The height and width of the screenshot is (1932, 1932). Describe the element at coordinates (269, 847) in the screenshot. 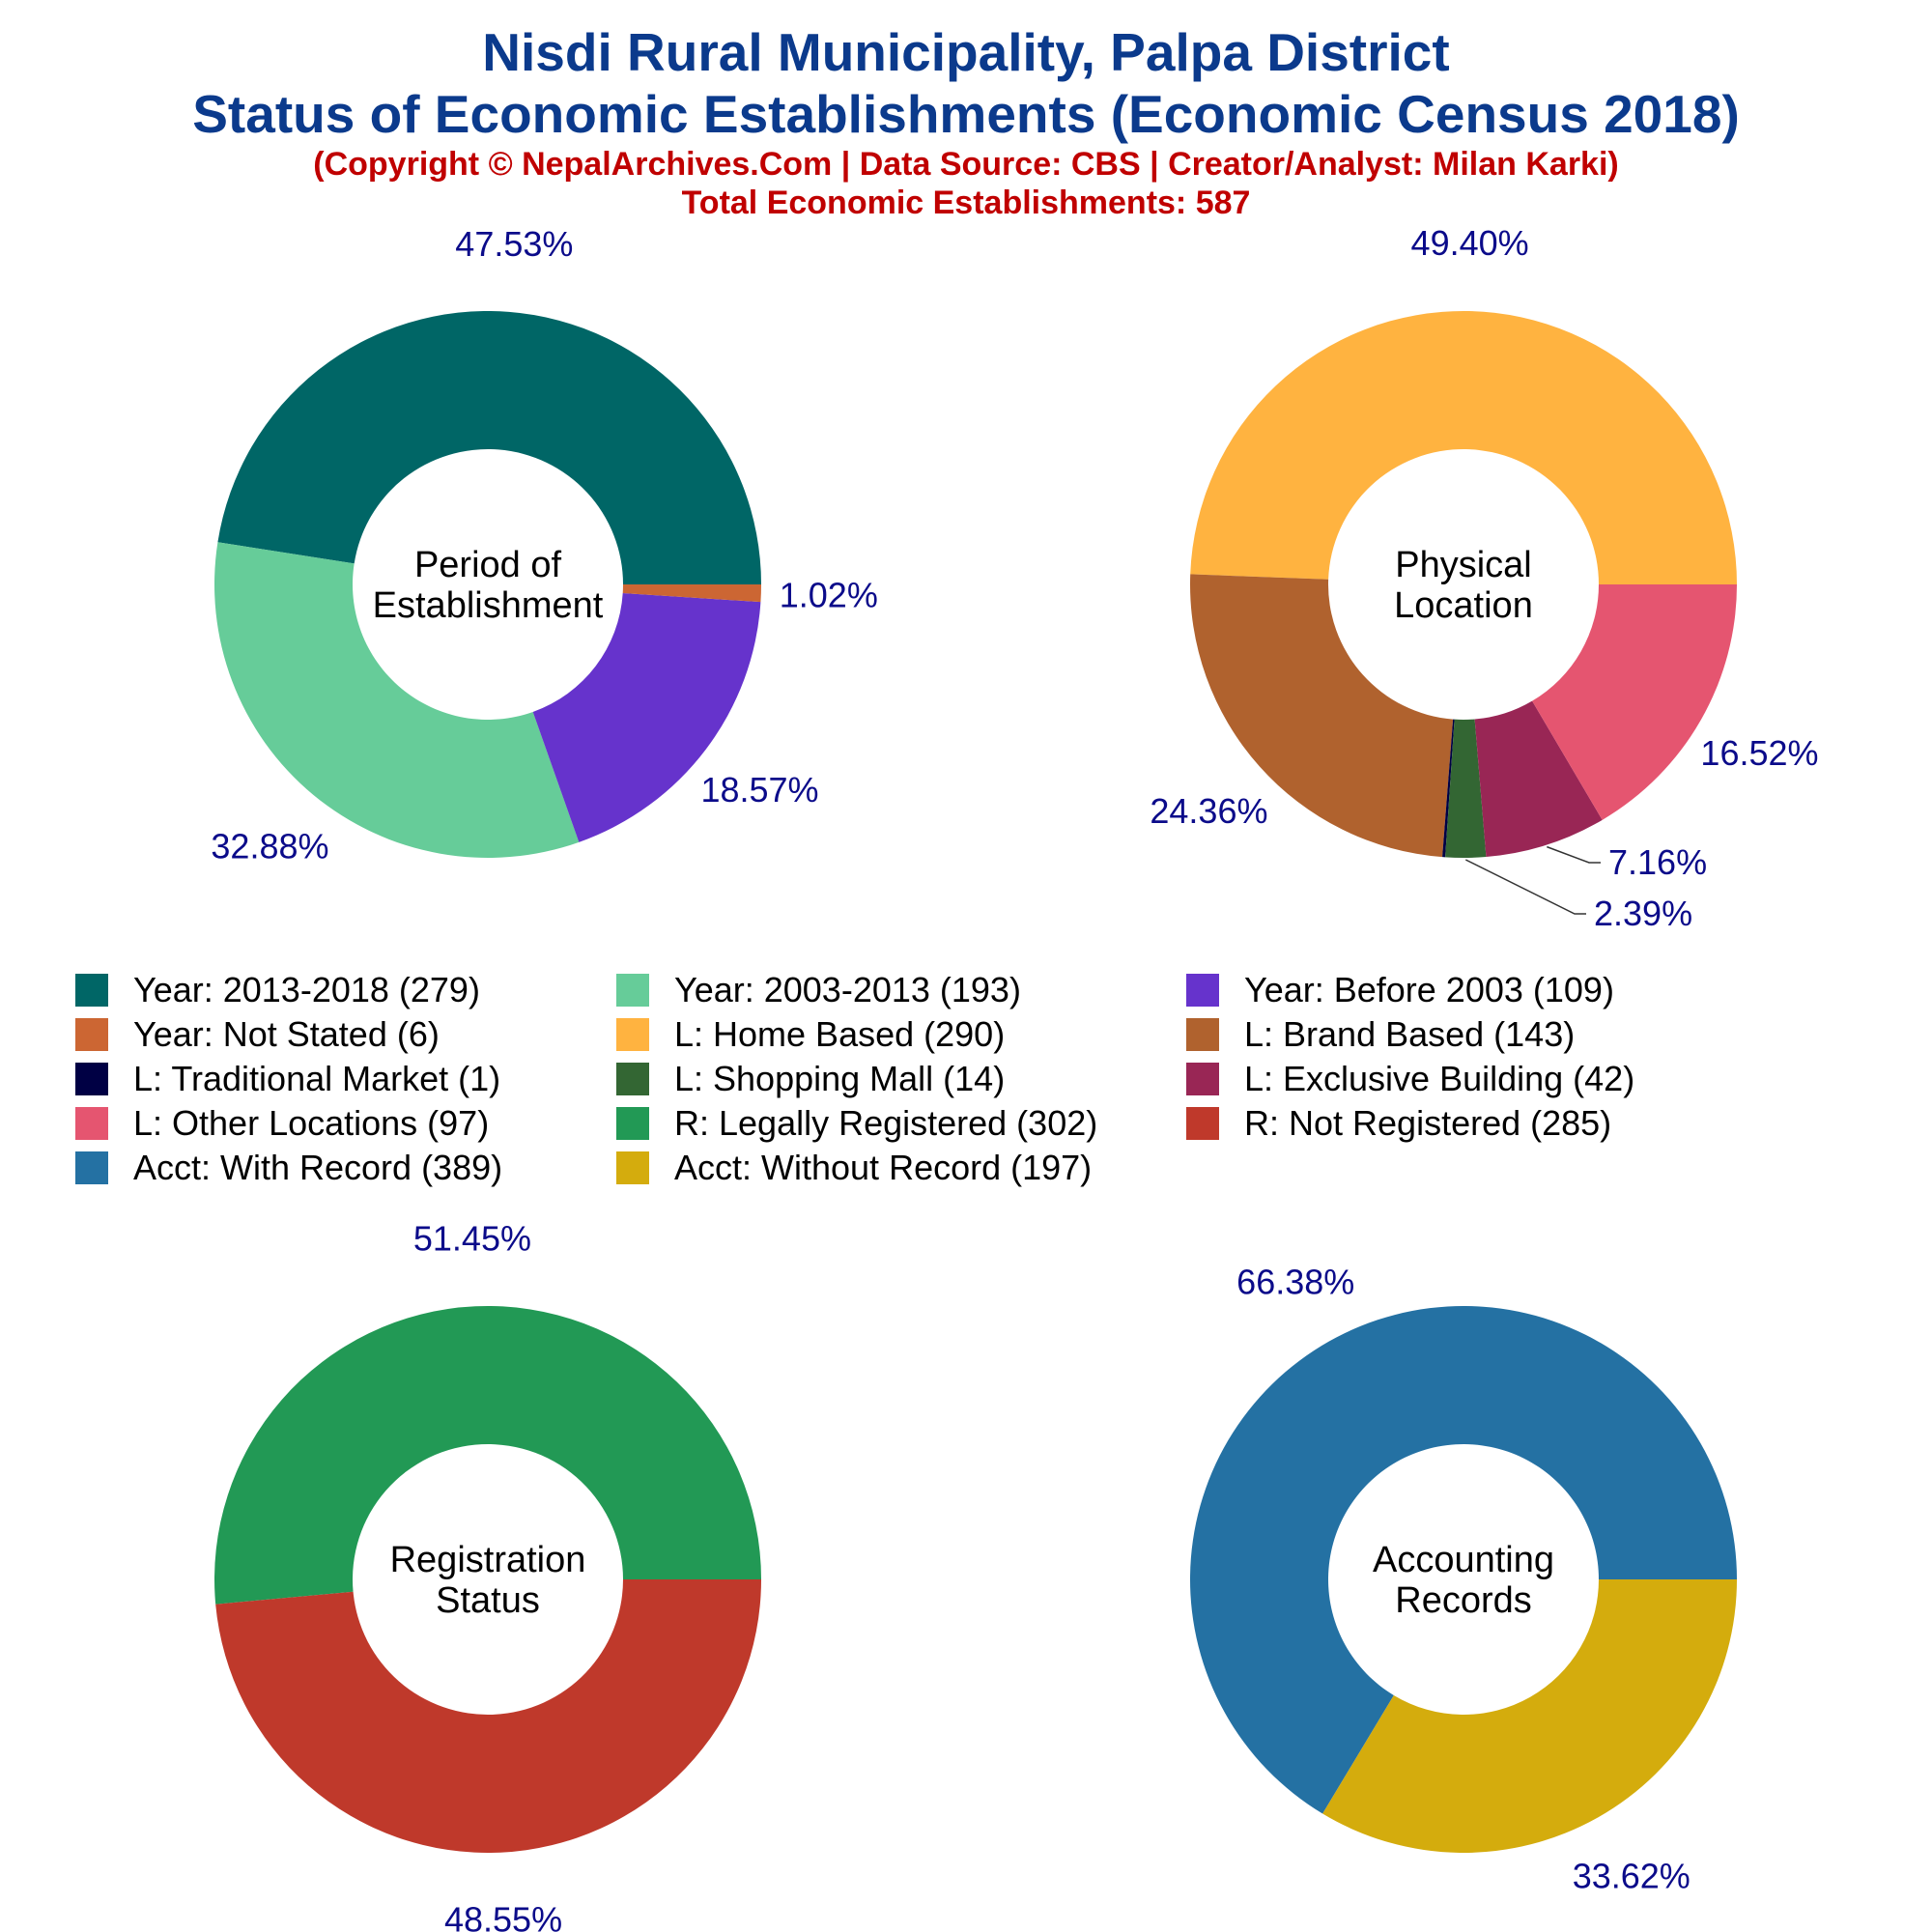

I see `slice-percent-label: 32.88%` at that location.